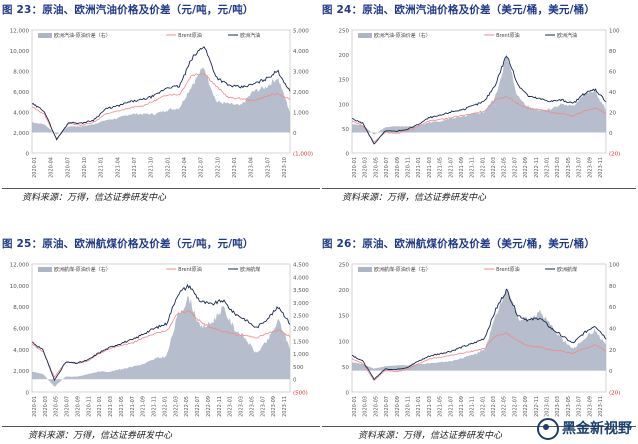  I want to click on series-product-line, so click(161, 332).